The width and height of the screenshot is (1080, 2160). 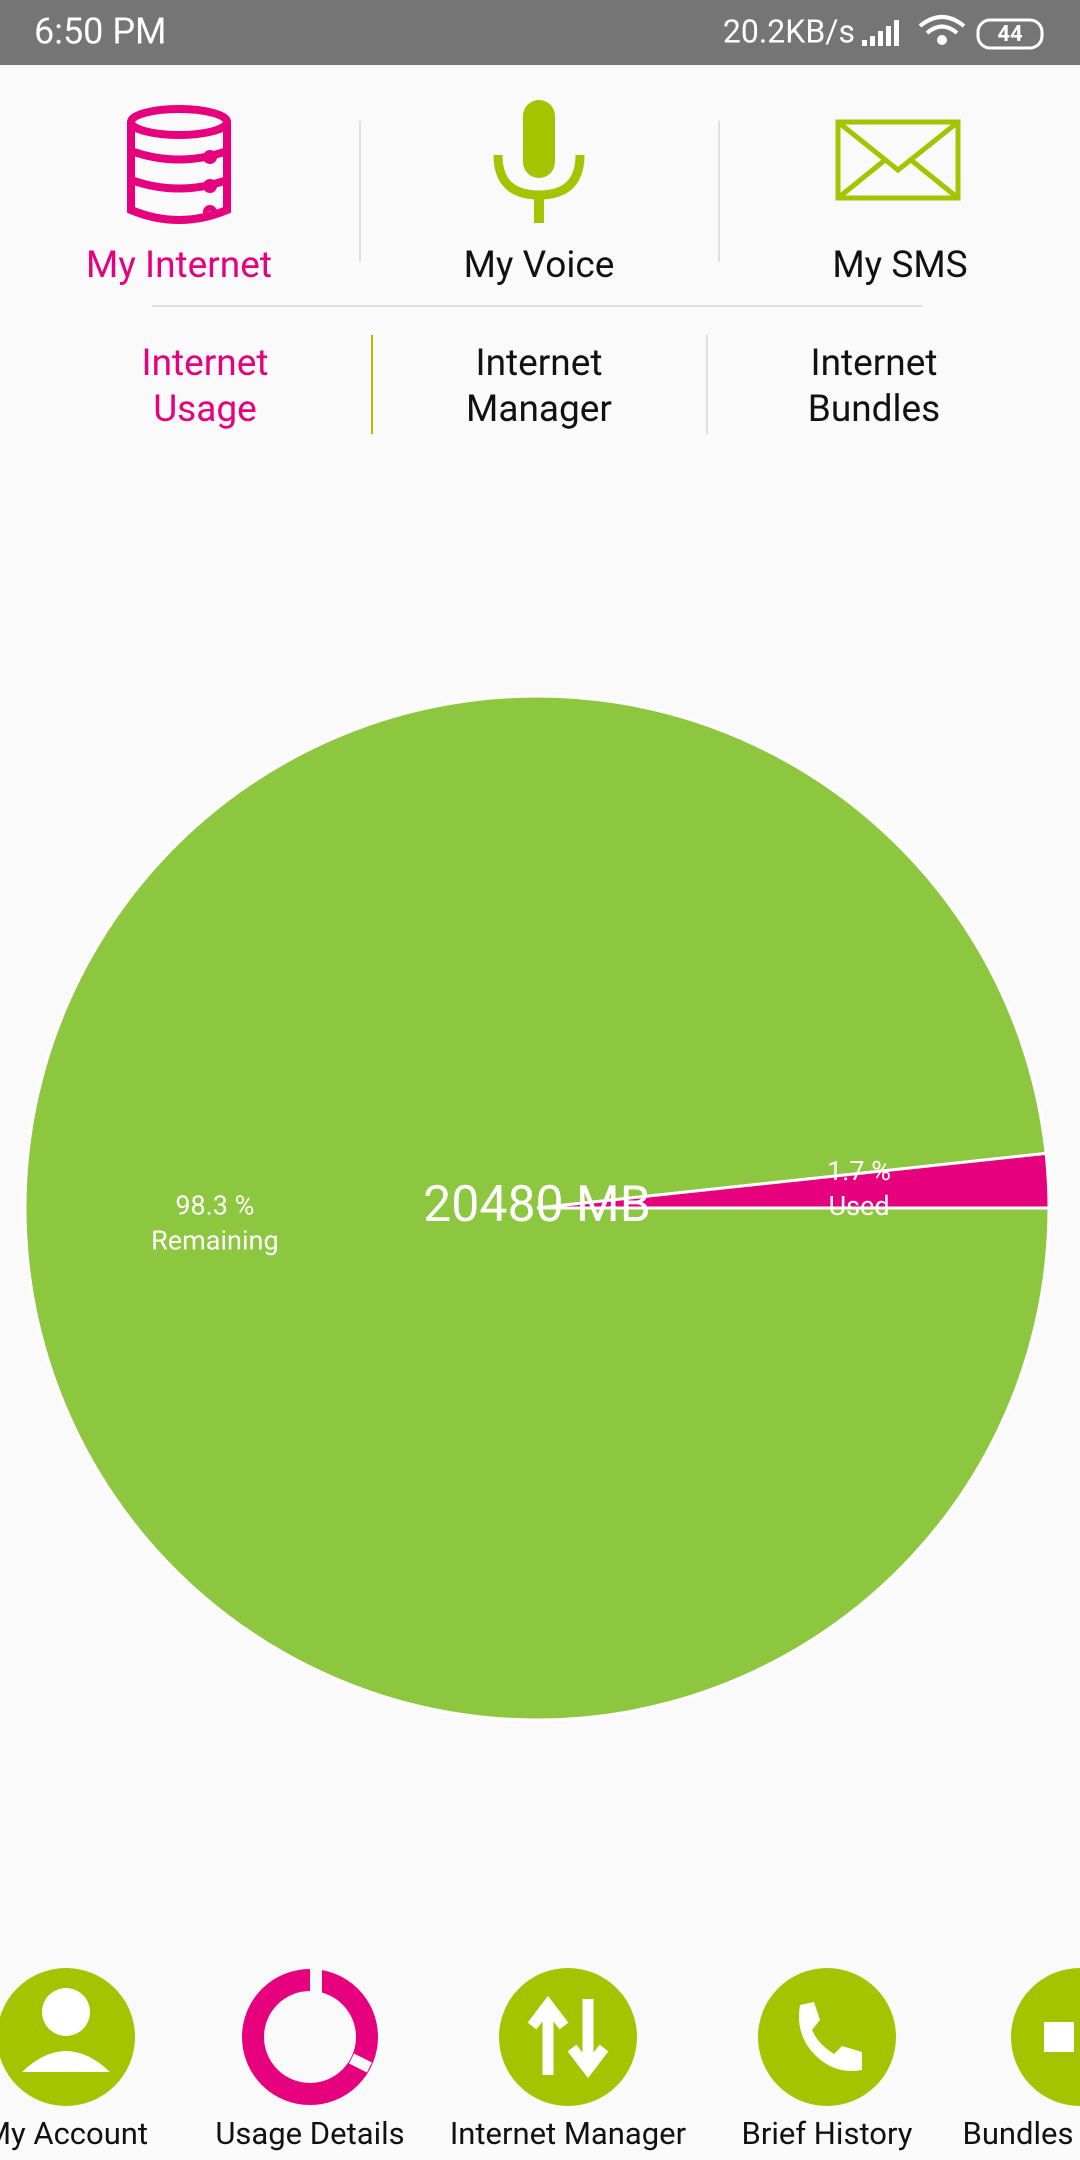 What do you see at coordinates (539, 409) in the screenshot?
I see `sub-tab-label: Manager` at bounding box center [539, 409].